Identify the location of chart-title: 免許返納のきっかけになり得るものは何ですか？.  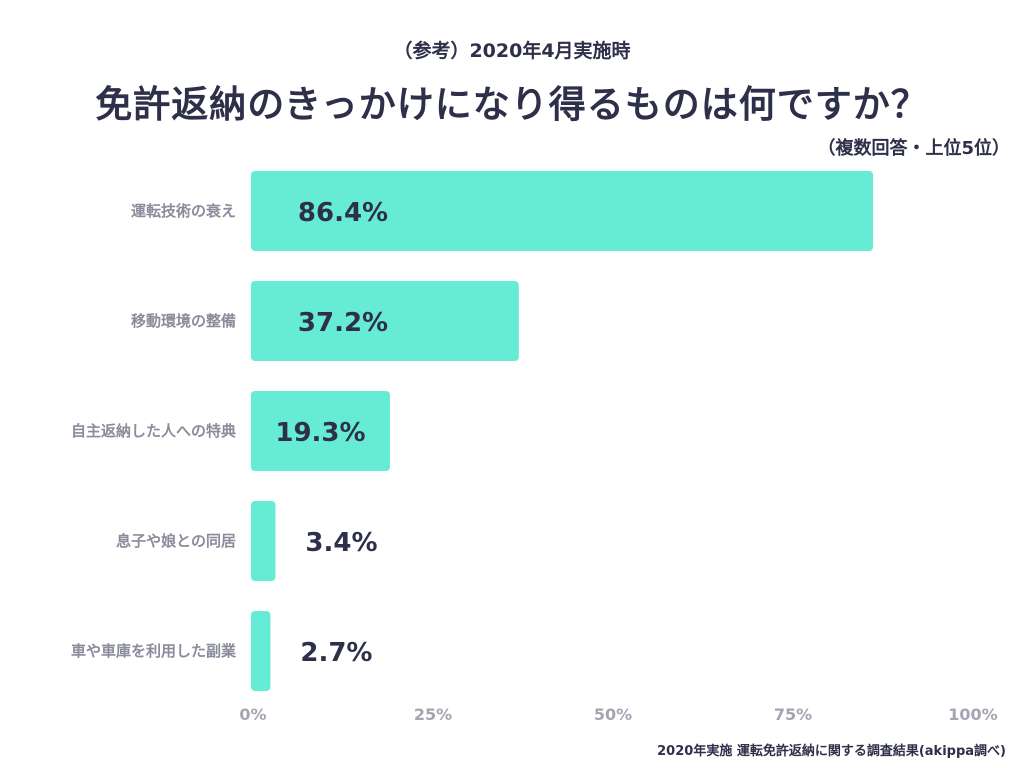
(512, 104).